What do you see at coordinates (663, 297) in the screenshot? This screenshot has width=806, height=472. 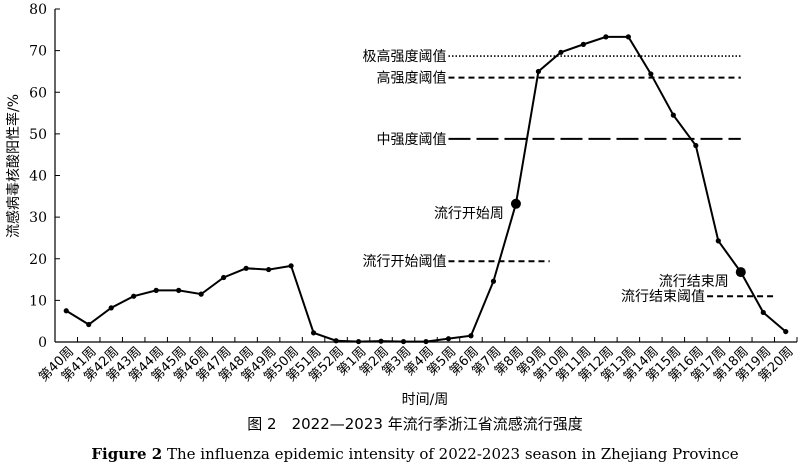 I see `threshold-label: 流行结束阈值` at bounding box center [663, 297].